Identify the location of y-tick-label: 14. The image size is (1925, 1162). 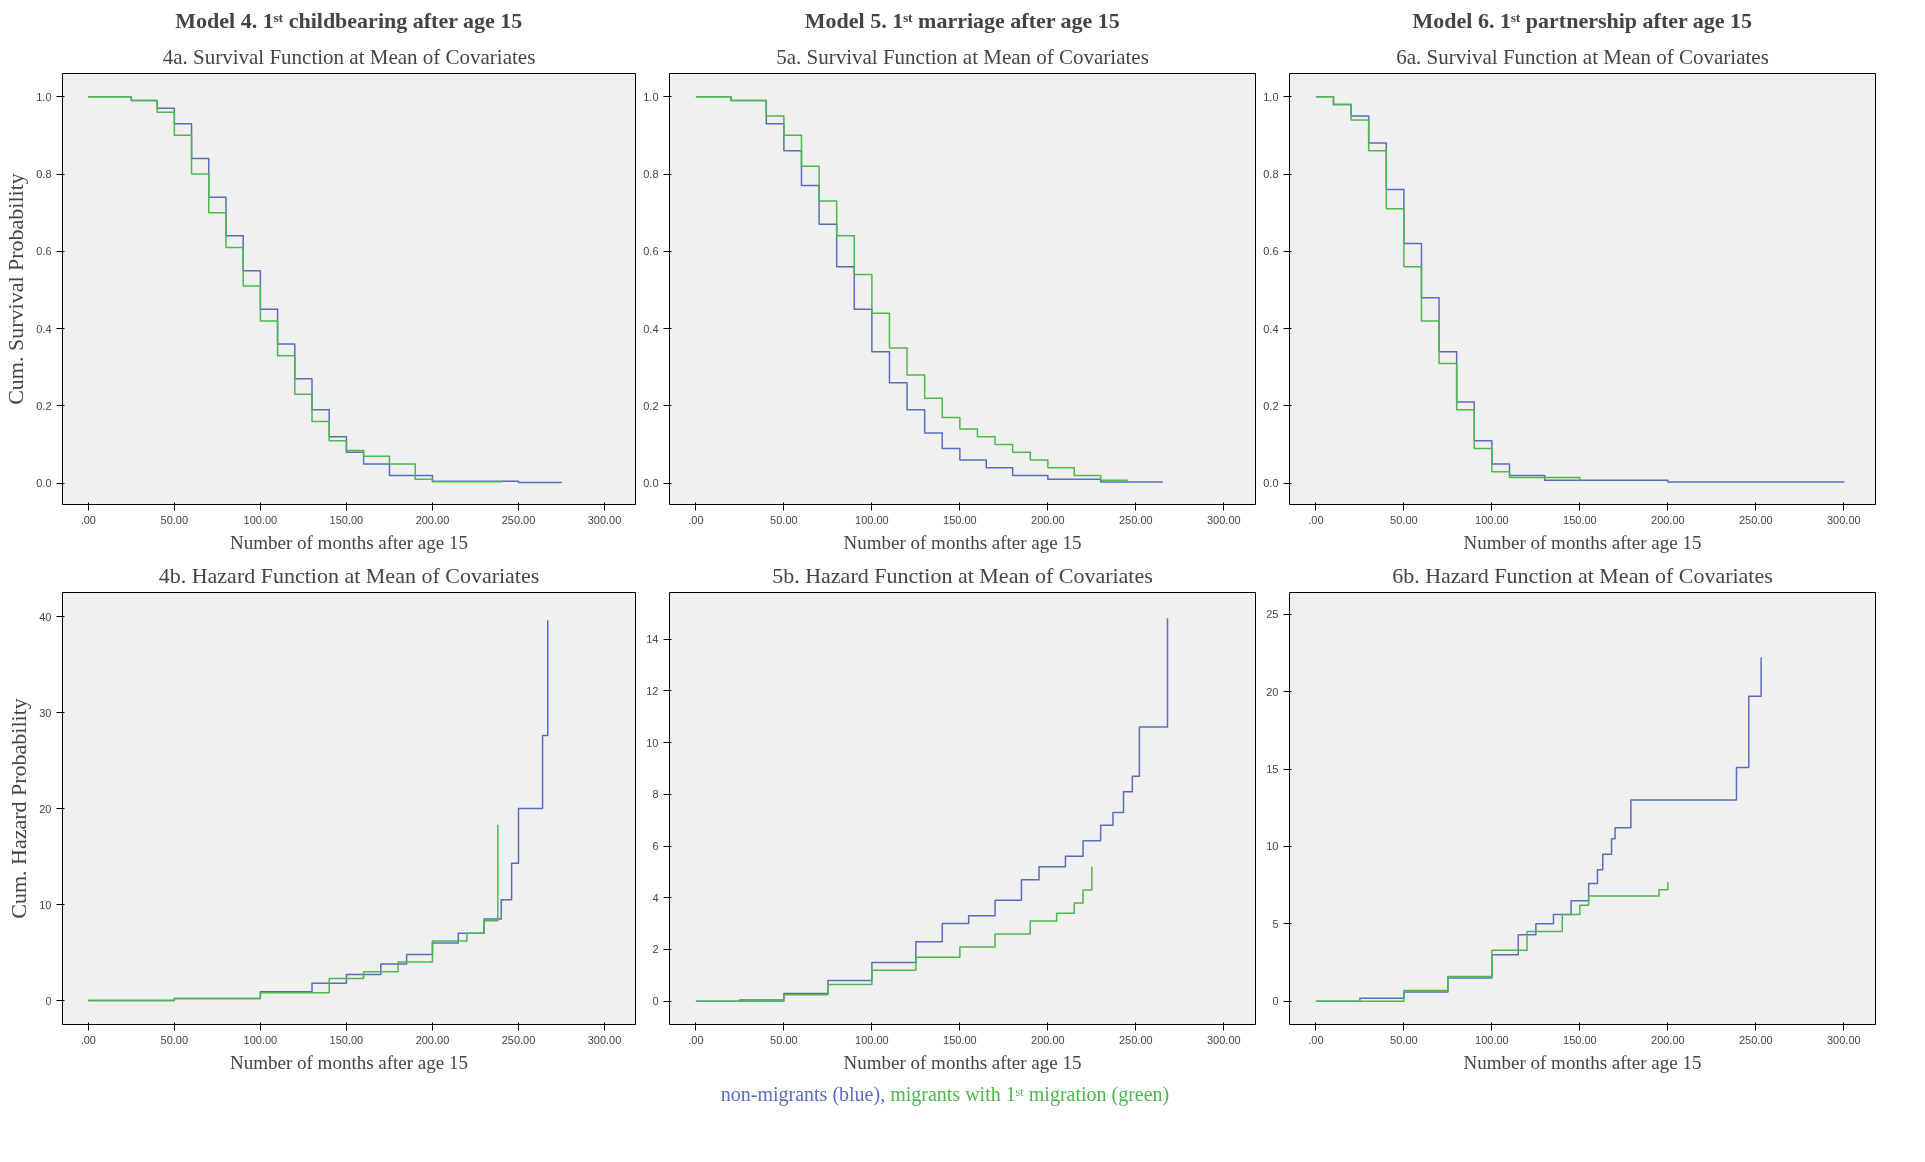
(652, 639).